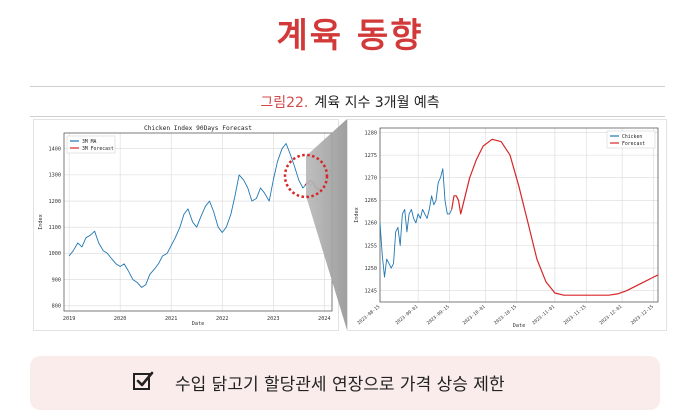 The height and width of the screenshot is (418, 700). I want to click on x-tick-label: 2023-08-15, so click(368, 315).